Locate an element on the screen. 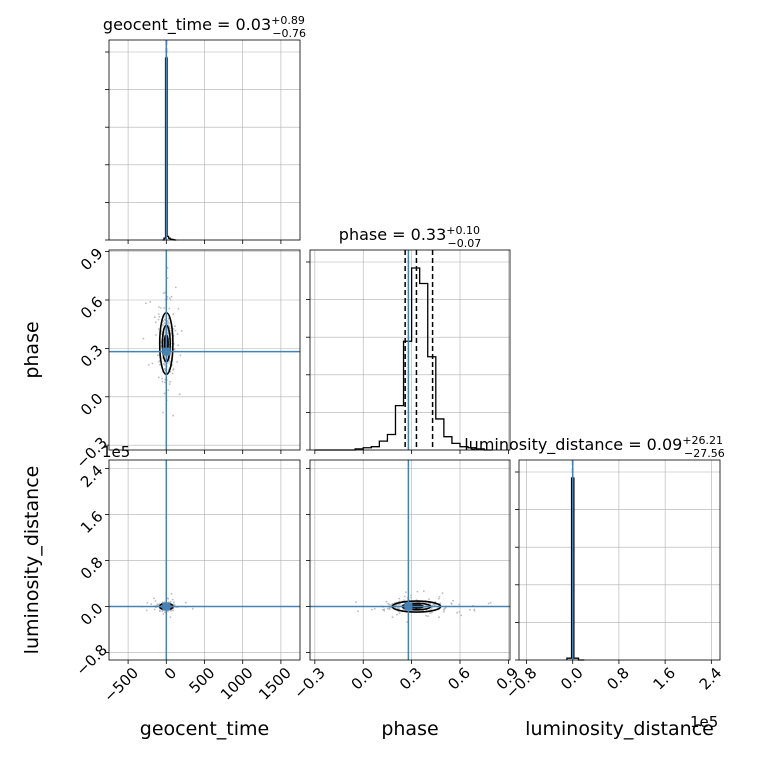  title-minus-geocent_time: −0.76 is located at coordinates (289, 33).